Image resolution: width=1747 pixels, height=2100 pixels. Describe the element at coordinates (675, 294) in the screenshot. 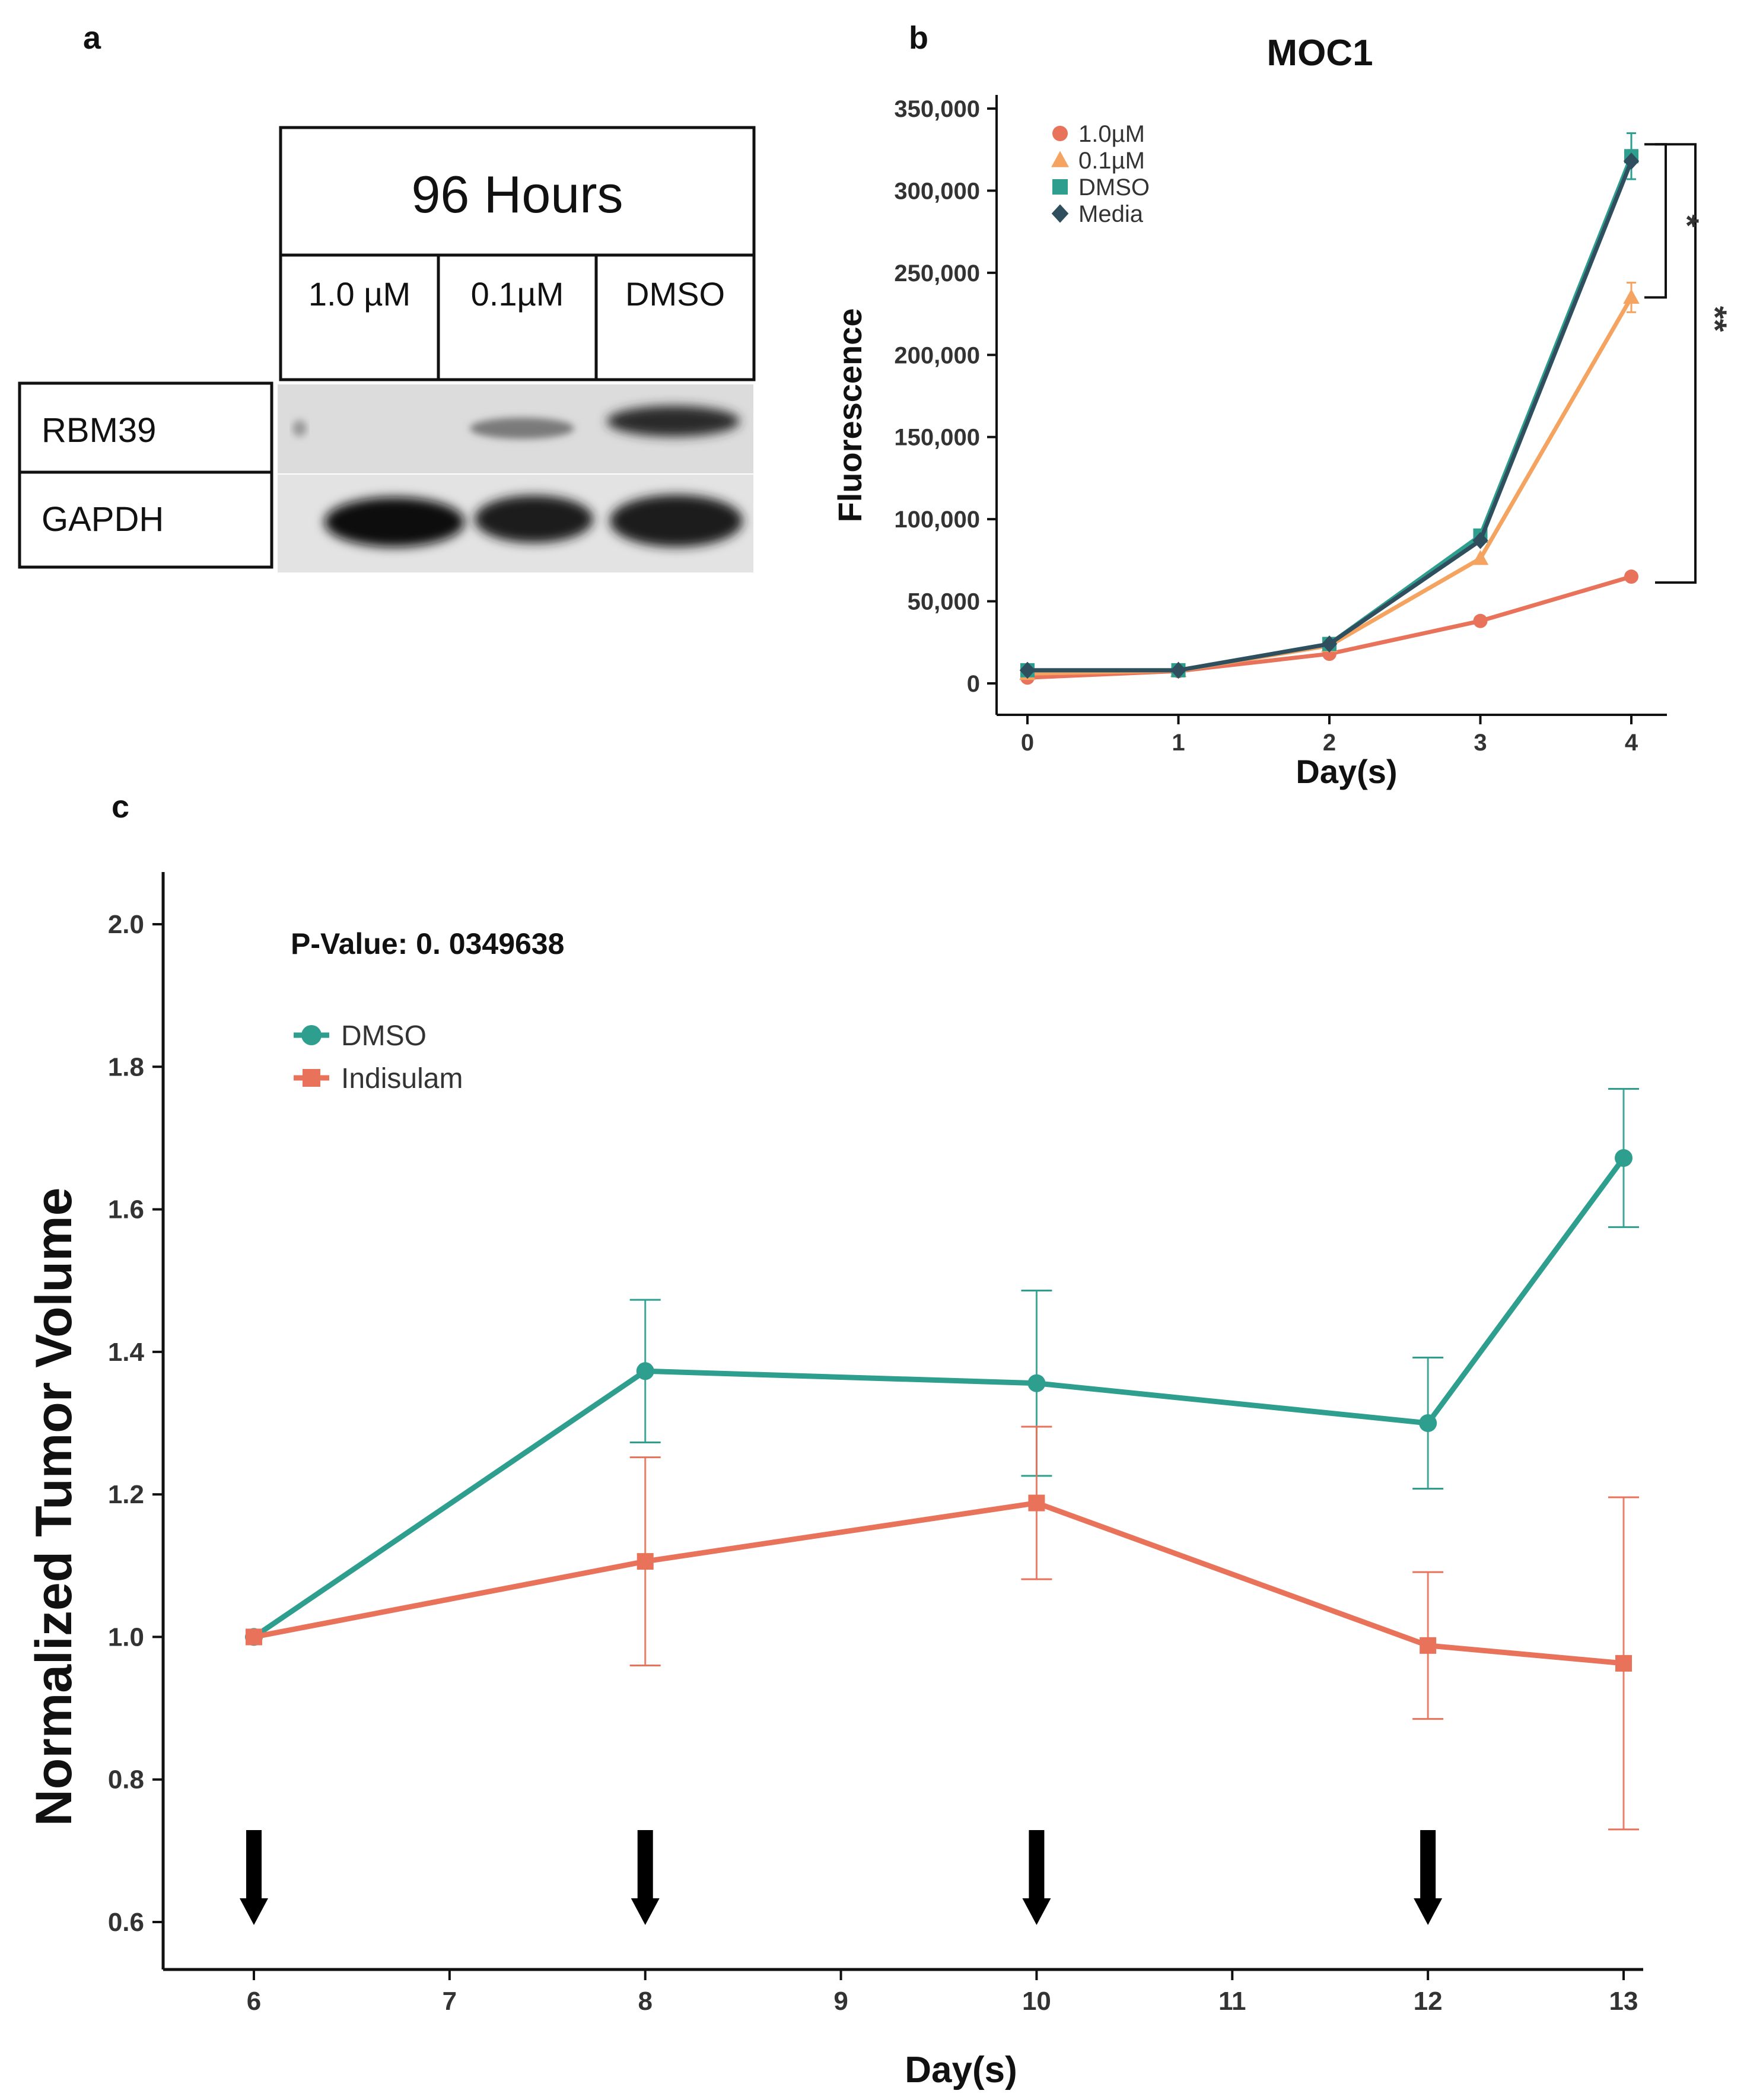

I see `condition-label-3: DMSO` at that location.